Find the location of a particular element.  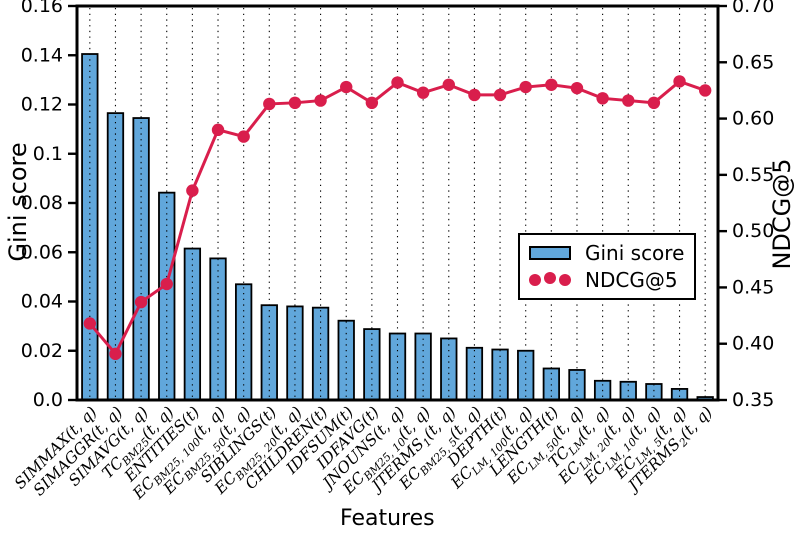

right-axis-title: NDCG@5 is located at coordinates (782, 214).